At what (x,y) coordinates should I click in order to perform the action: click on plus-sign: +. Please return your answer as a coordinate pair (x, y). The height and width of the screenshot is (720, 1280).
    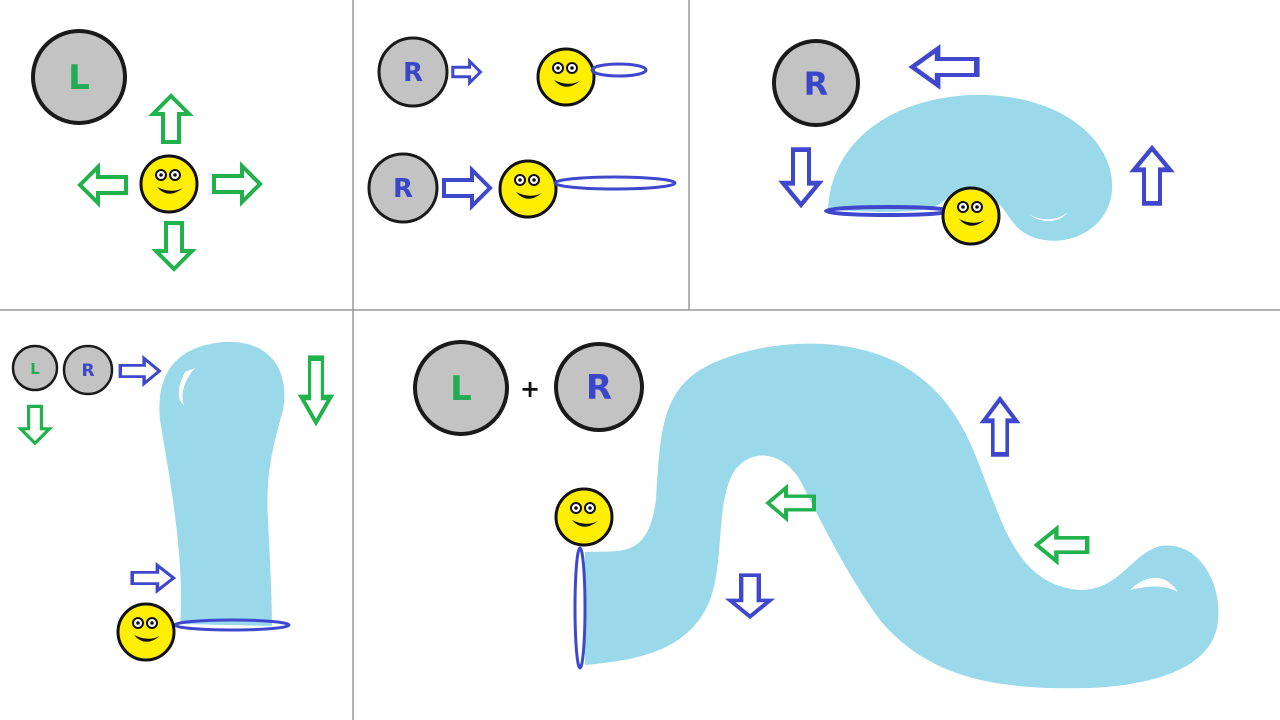
    Looking at the image, I should click on (530, 389).